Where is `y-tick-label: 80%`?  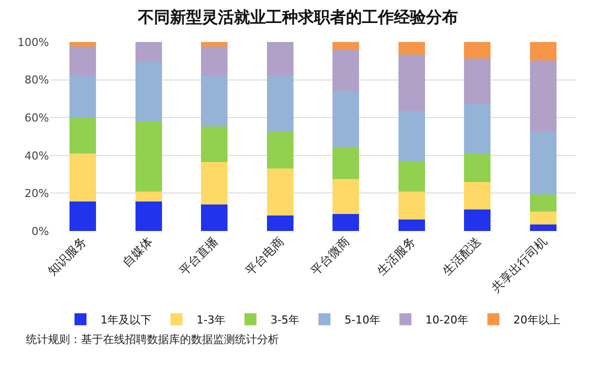 y-tick-label: 80% is located at coordinates (36, 80).